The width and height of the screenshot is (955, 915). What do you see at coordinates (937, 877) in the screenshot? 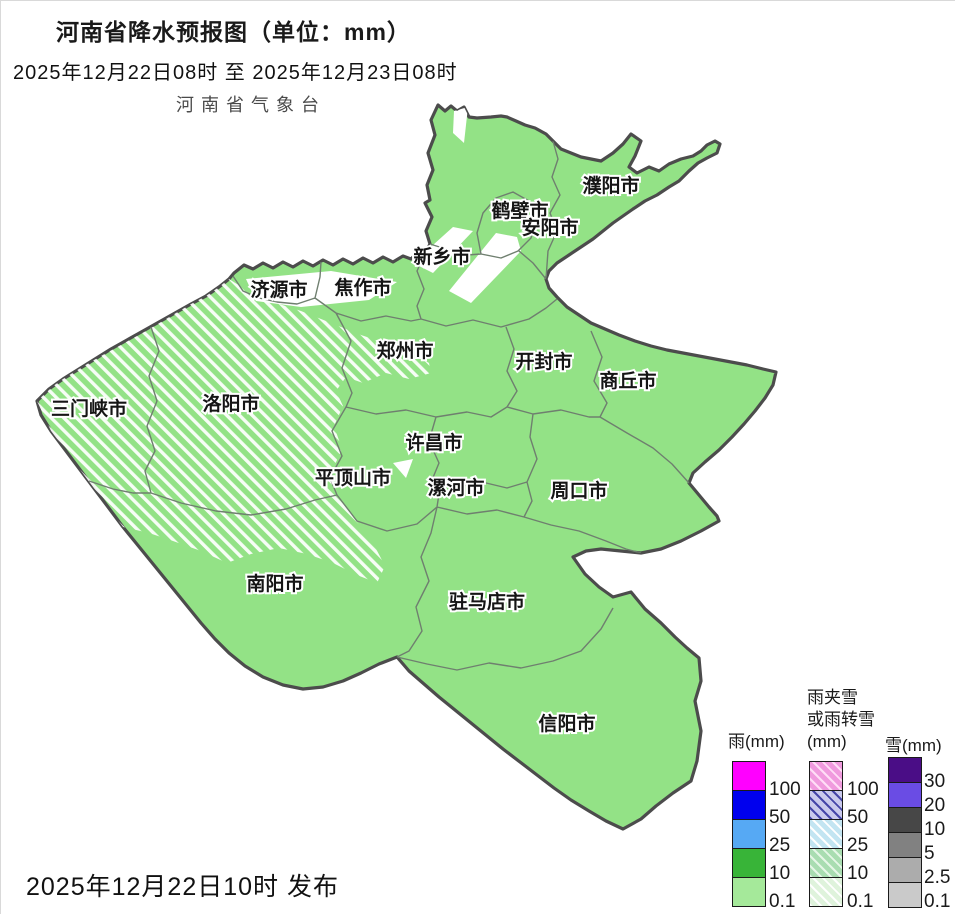
I see `legend-value: 2.5` at bounding box center [937, 877].